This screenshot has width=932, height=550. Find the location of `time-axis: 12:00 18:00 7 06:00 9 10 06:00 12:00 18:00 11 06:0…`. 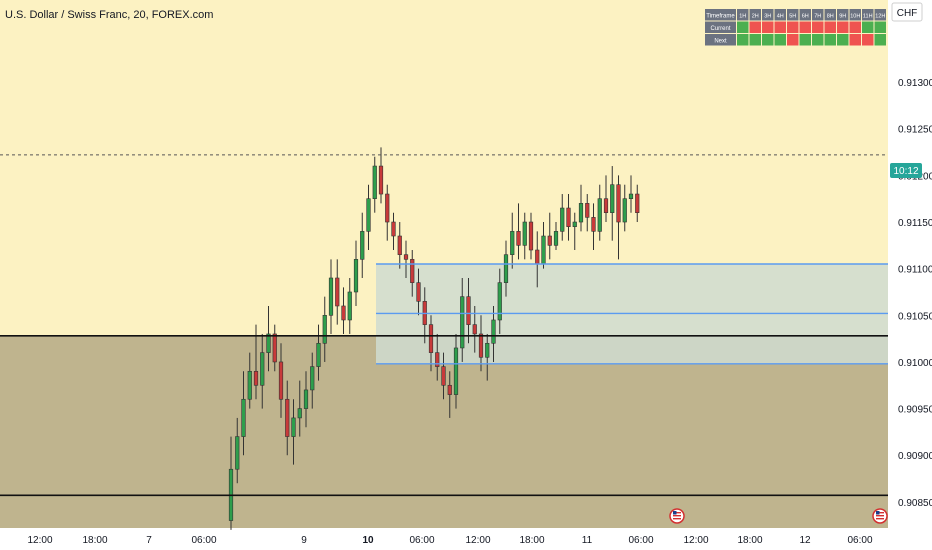

time-axis: 12:00 18:00 7 06:00 9 10 06:00 12:00 18:00 11 06:0… is located at coordinates (449, 540).